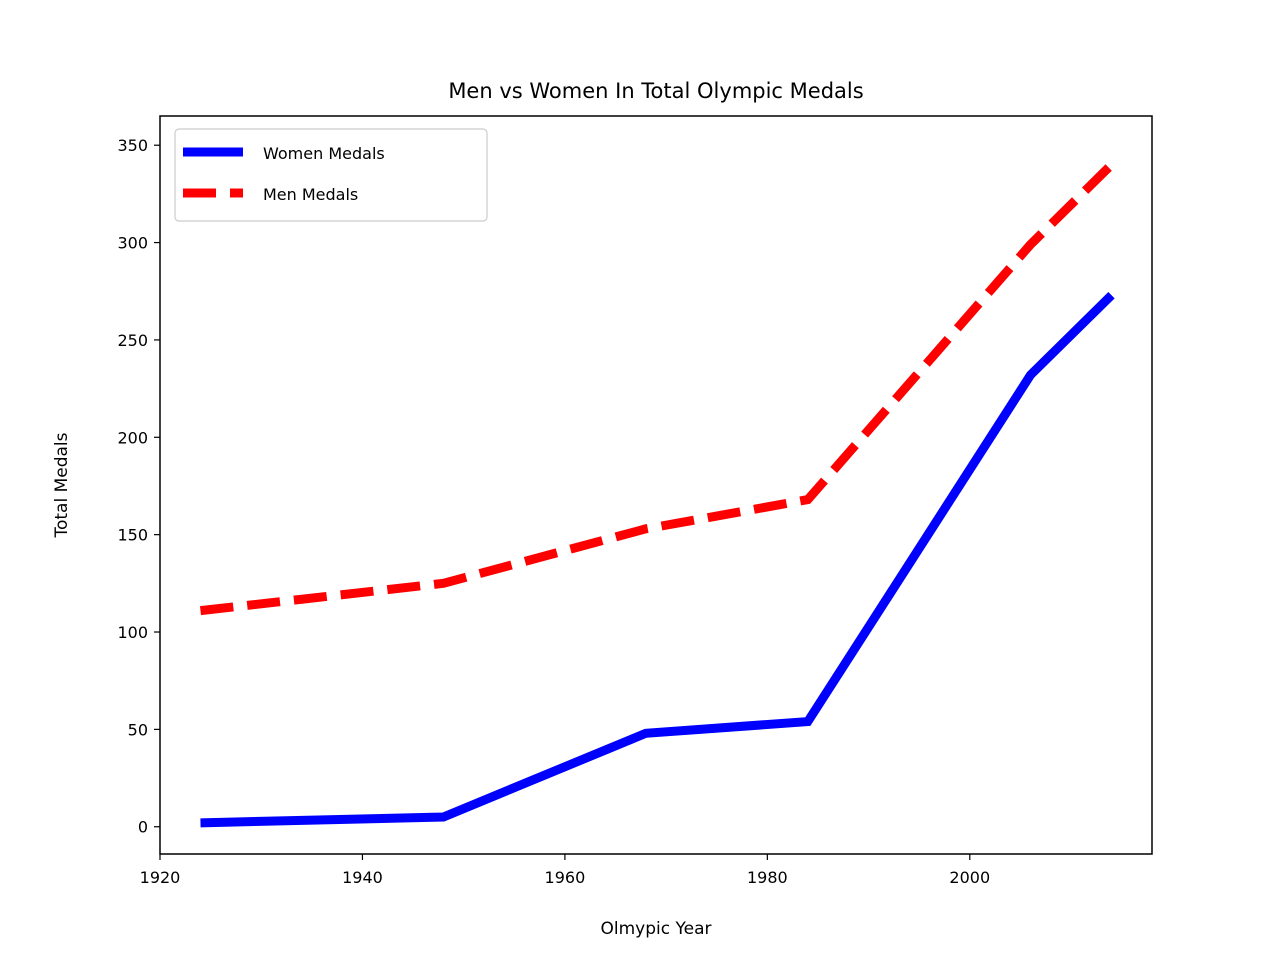 The height and width of the screenshot is (965, 1280). What do you see at coordinates (62, 485) in the screenshot?
I see `y-axis-label: Total Medals` at bounding box center [62, 485].